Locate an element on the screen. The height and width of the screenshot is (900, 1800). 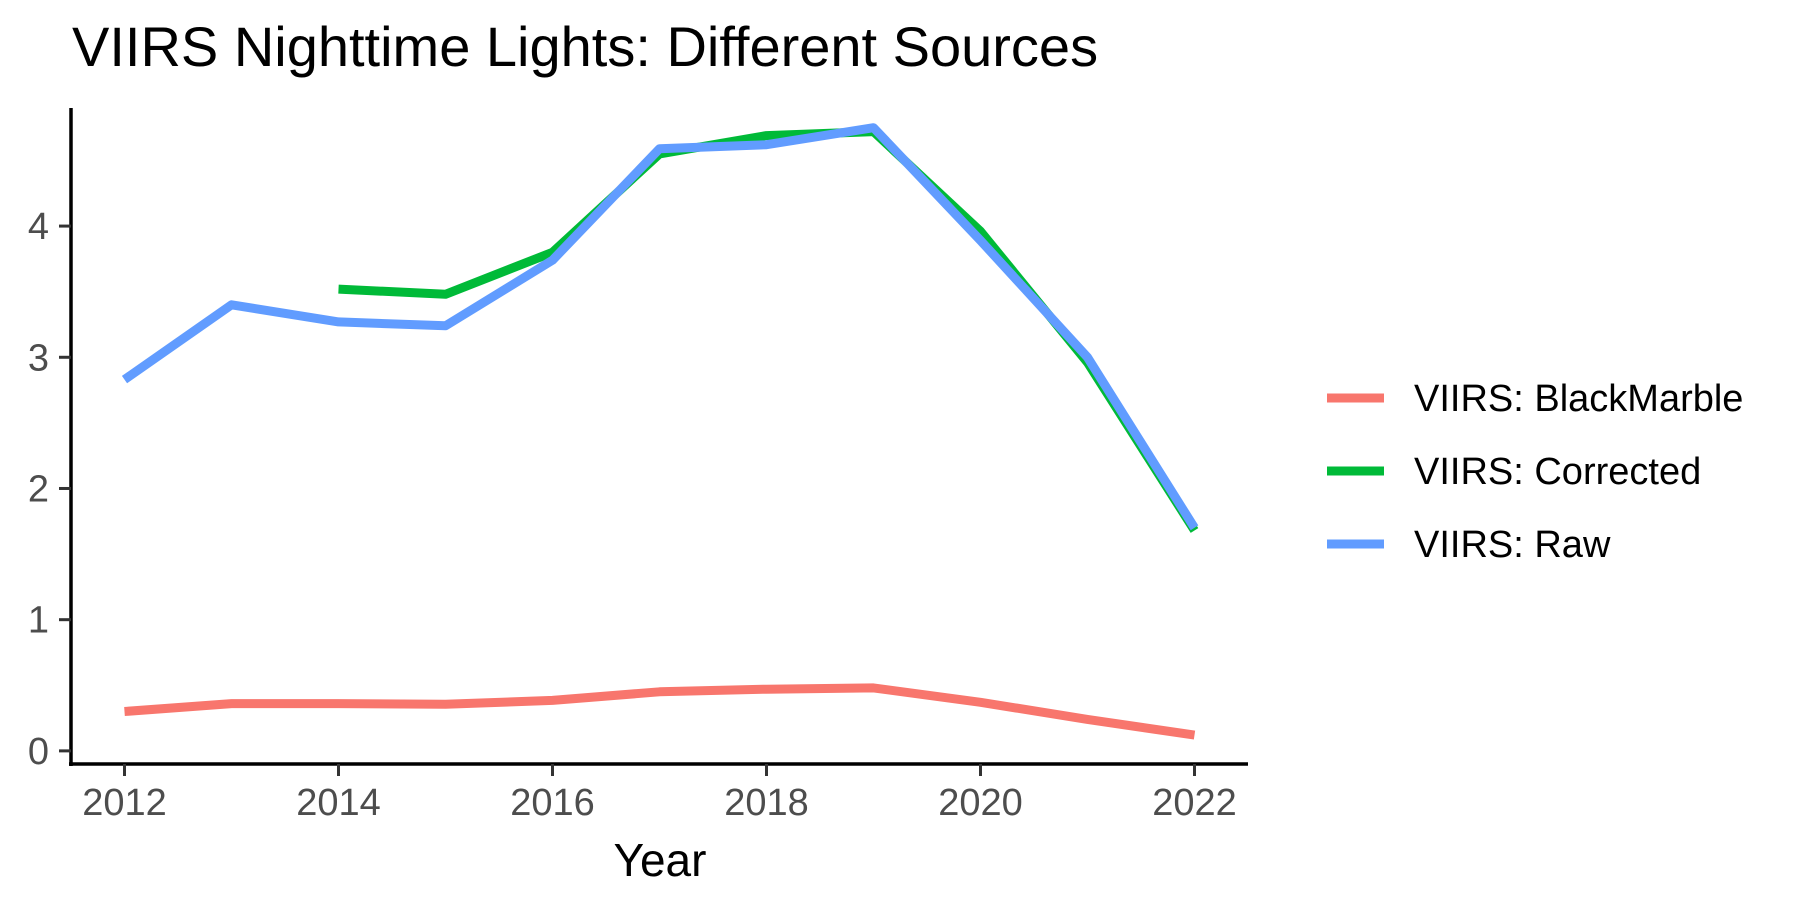
x-tick-label: 2020 is located at coordinates (980, 803).